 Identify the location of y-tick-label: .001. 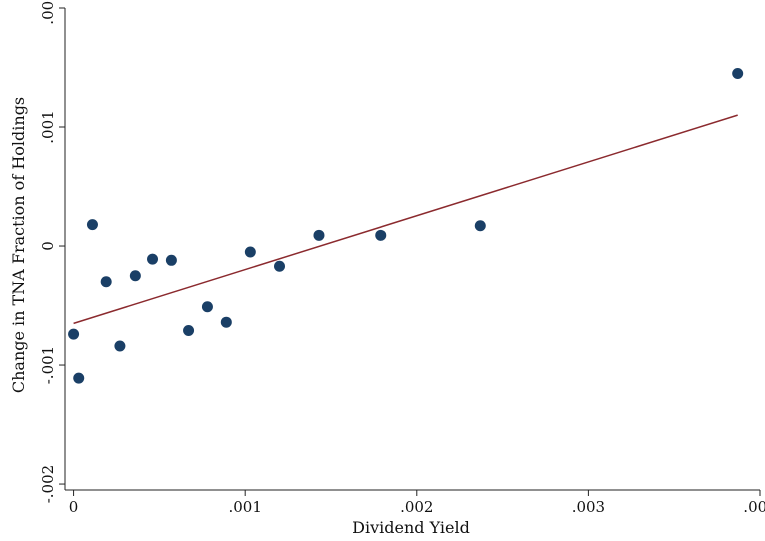
(48, 126).